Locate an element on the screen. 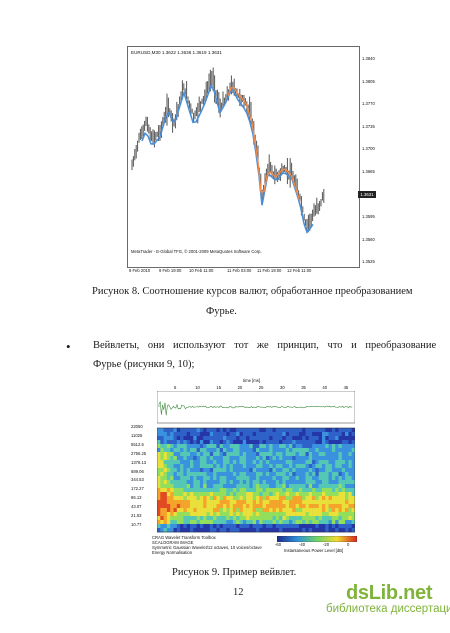 This screenshot has width=450, height=633. scalogram-frame is located at coordinates (256, 480).